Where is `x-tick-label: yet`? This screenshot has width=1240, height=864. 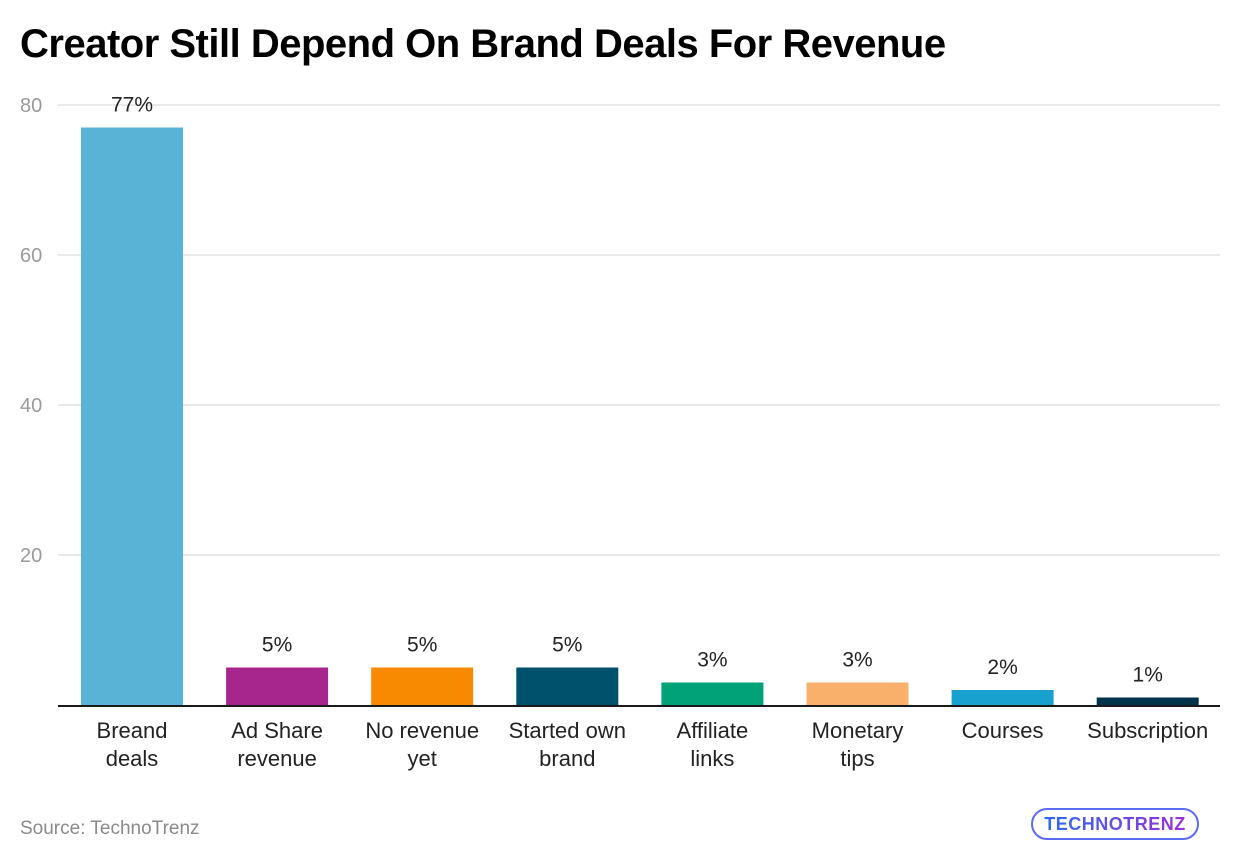 x-tick-label: yet is located at coordinates (422, 758).